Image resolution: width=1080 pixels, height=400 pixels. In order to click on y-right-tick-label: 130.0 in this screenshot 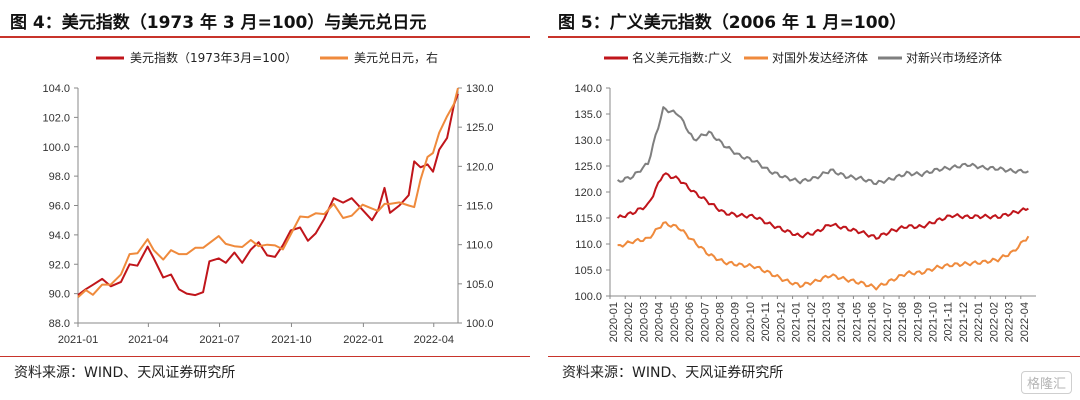, I will do `click(480, 89)`.